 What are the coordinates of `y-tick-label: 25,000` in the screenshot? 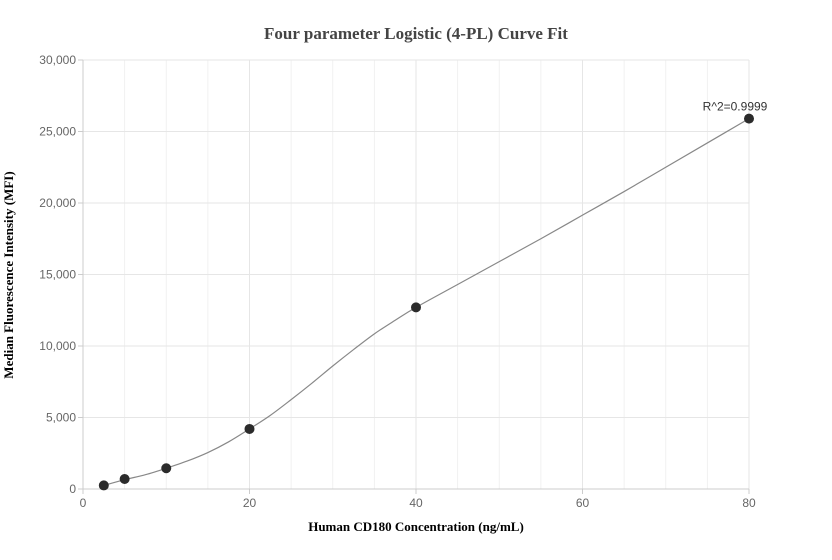 It's located at (57, 132).